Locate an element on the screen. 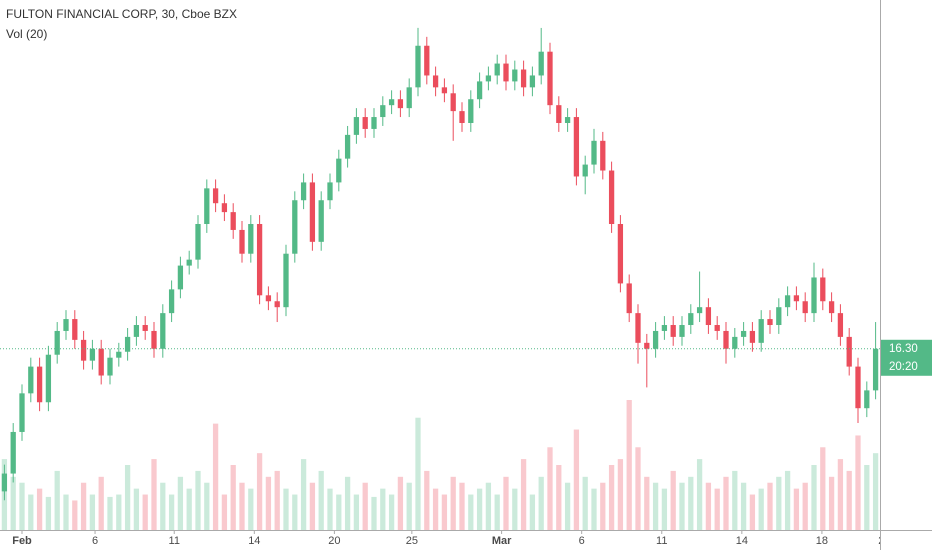 This screenshot has height=550, width=932. x-tick-label: 21 is located at coordinates (884, 541).